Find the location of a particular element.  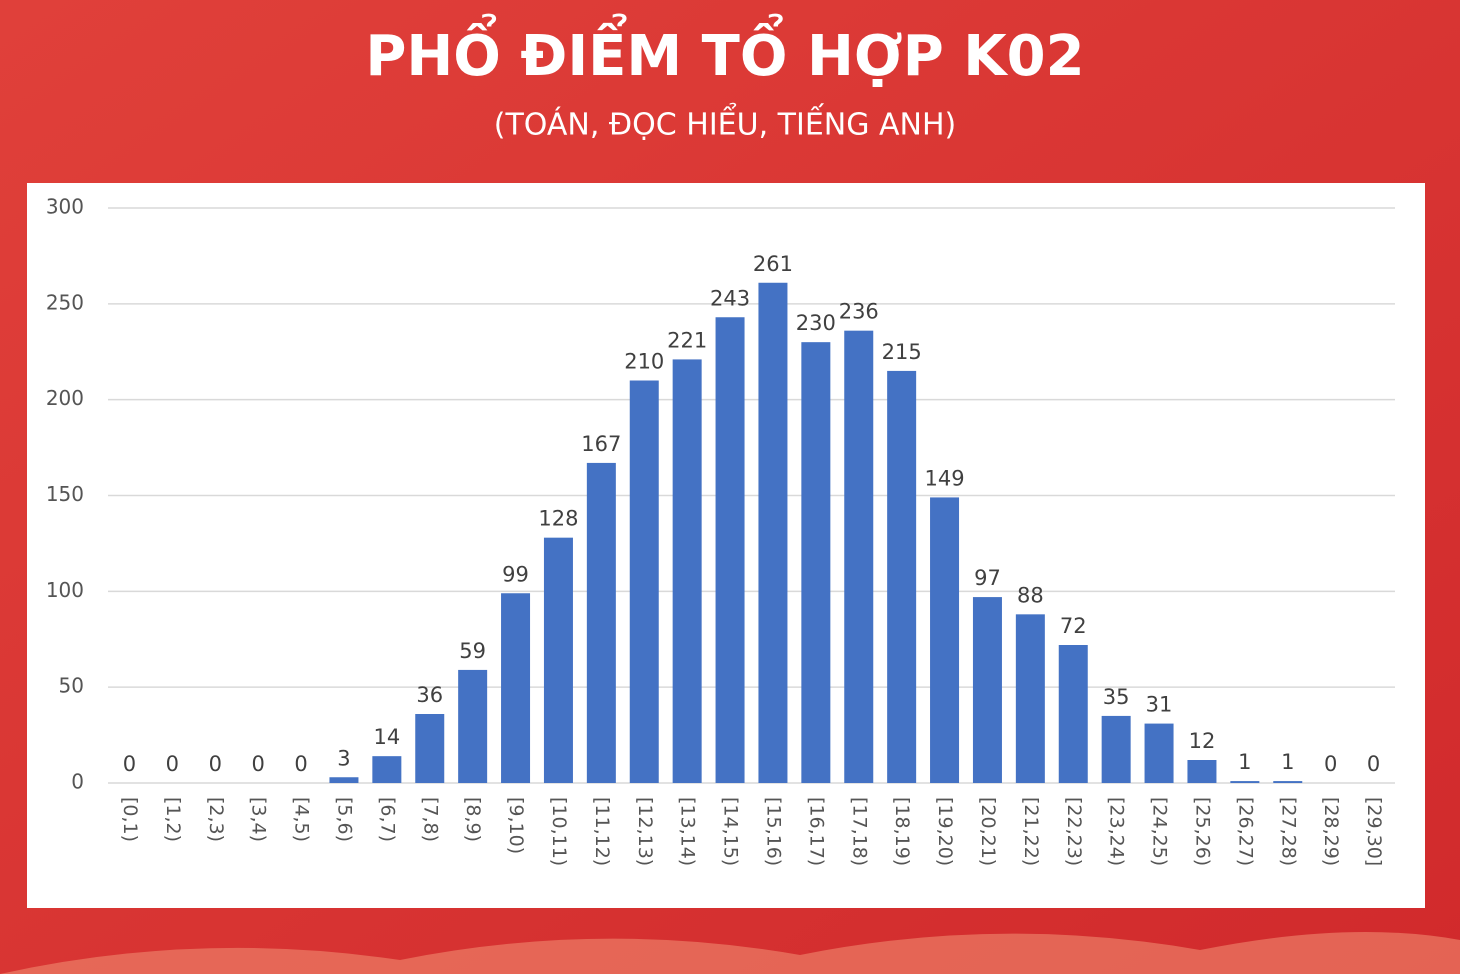

data-label: 230 is located at coordinates (816, 323).